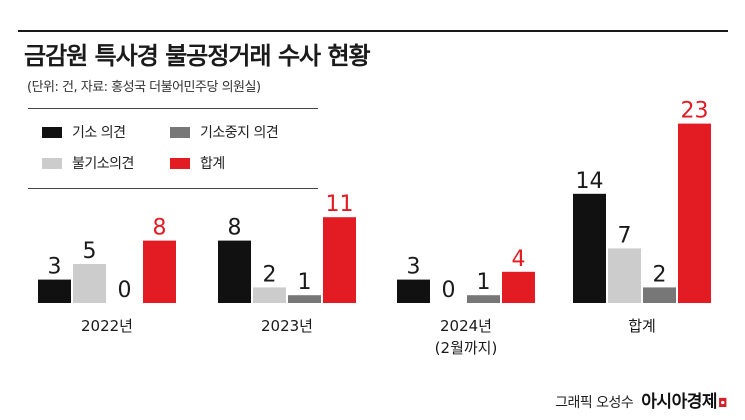 The image size is (745, 420). Describe the element at coordinates (239, 133) in the screenshot. I see `legend-label-suspended: 기소중지 의견` at that location.